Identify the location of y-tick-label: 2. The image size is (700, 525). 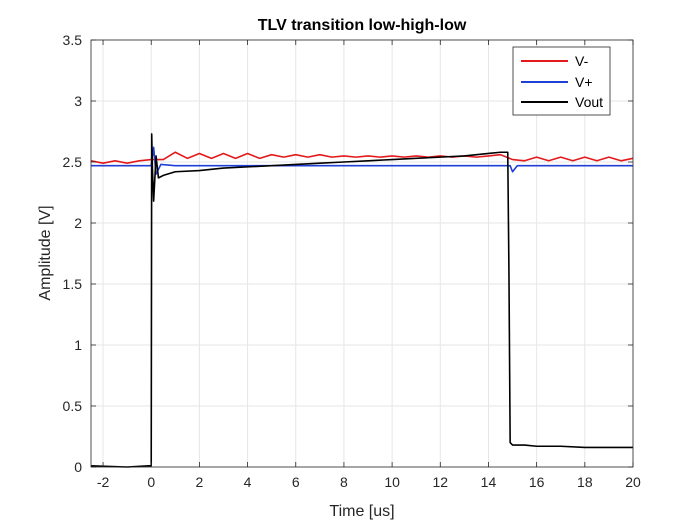
(78, 223).